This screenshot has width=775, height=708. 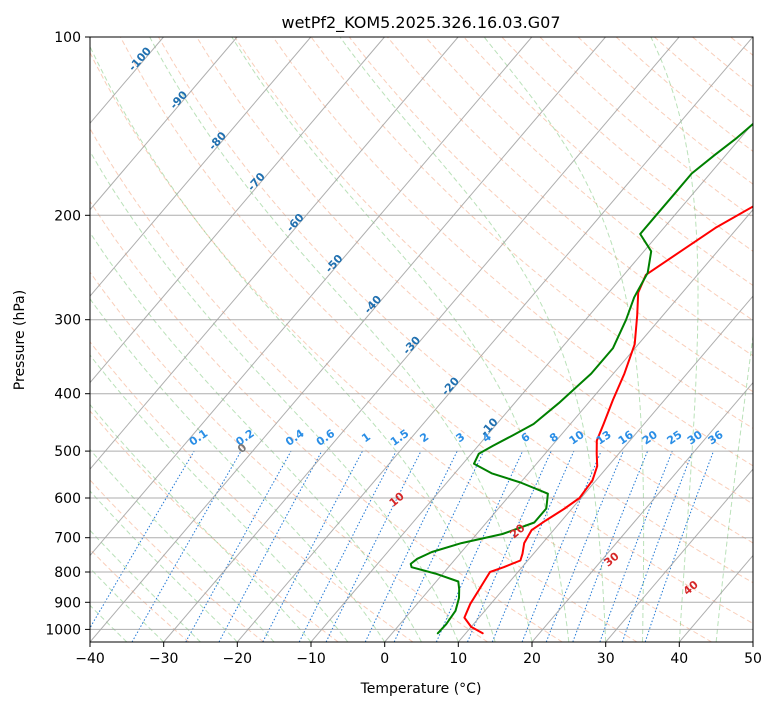 I want to click on x-tick-label: −10, so click(x=311, y=659).